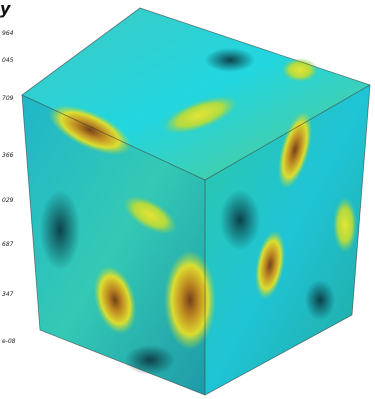  I want to click on scale-label: 687, so click(8, 244).